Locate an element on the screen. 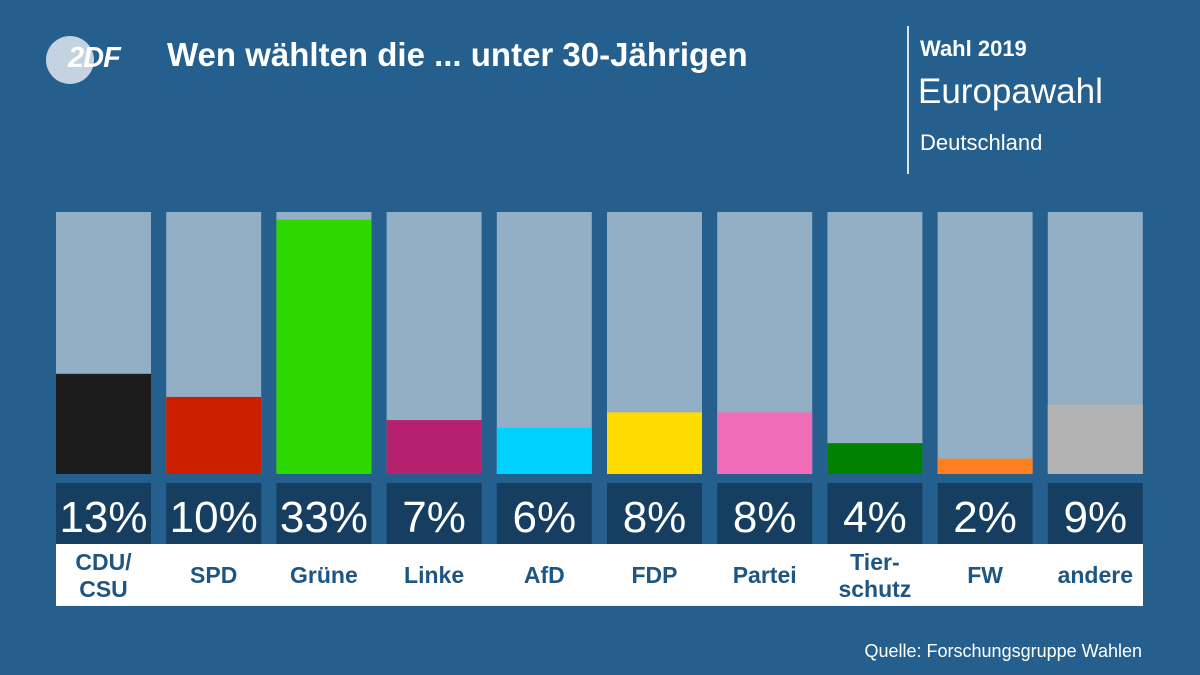 Image resolution: width=1200 pixels, height=675 pixels. election-kicker: Wahl 2019 is located at coordinates (973, 48).